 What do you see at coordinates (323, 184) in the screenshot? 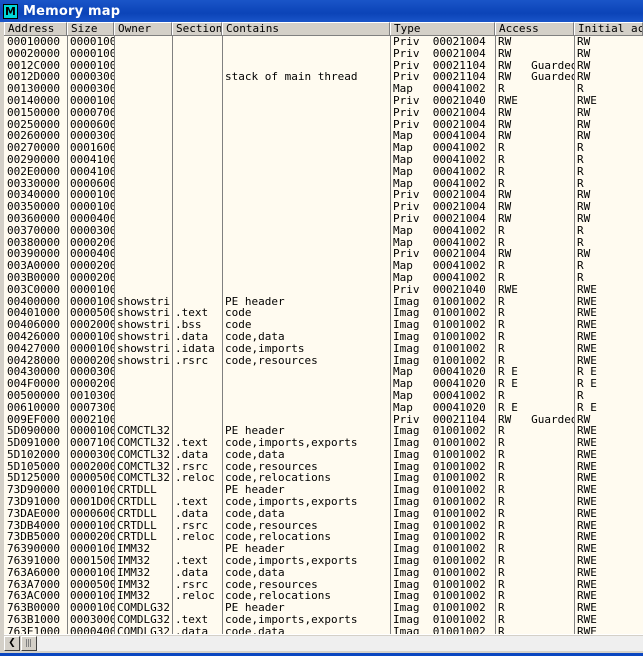
I see `table-row: 00330000 00006000 Map 00041002 R R` at bounding box center [323, 184].